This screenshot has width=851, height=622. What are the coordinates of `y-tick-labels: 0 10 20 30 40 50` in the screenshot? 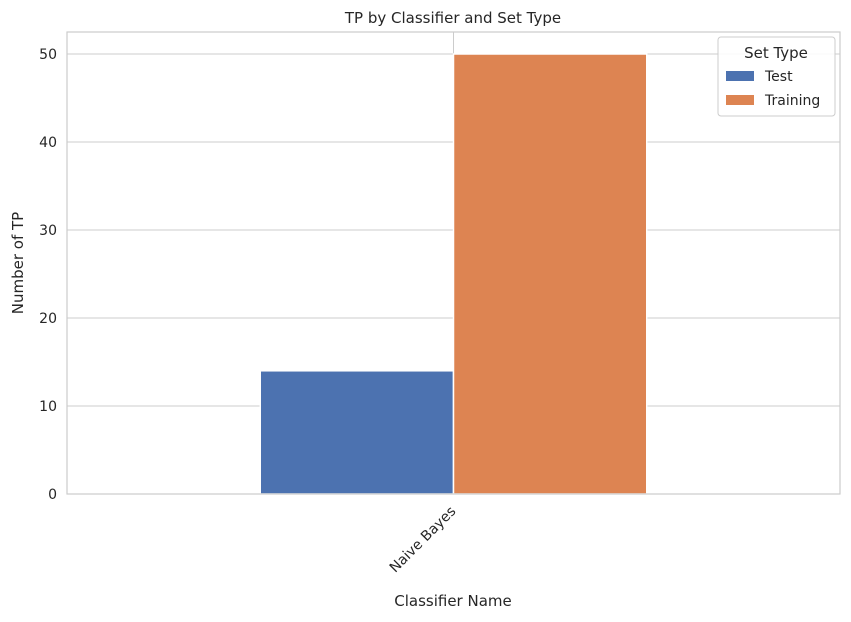 It's located at (48, 275).